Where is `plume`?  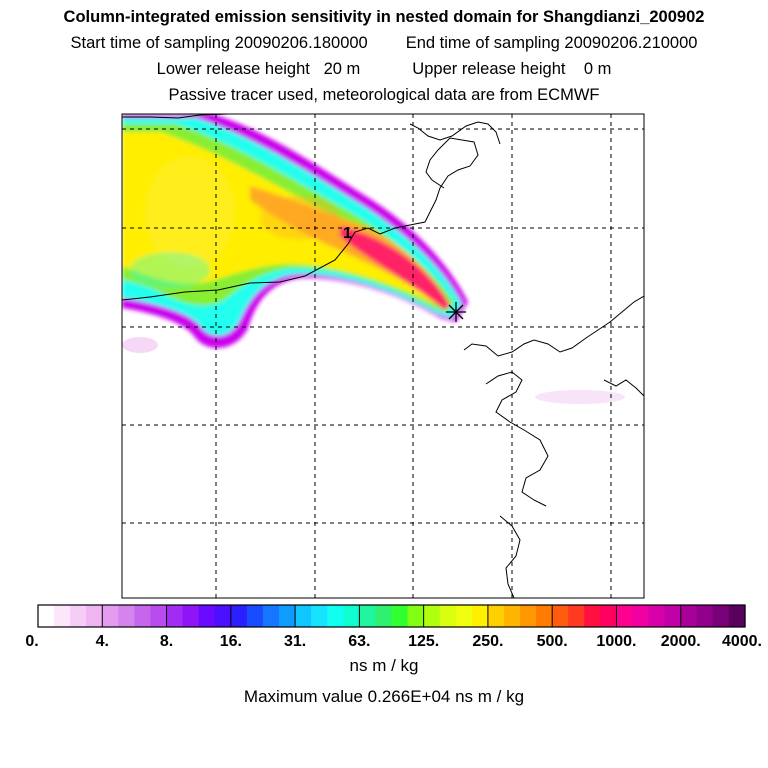
plume is located at coordinates (295, 231).